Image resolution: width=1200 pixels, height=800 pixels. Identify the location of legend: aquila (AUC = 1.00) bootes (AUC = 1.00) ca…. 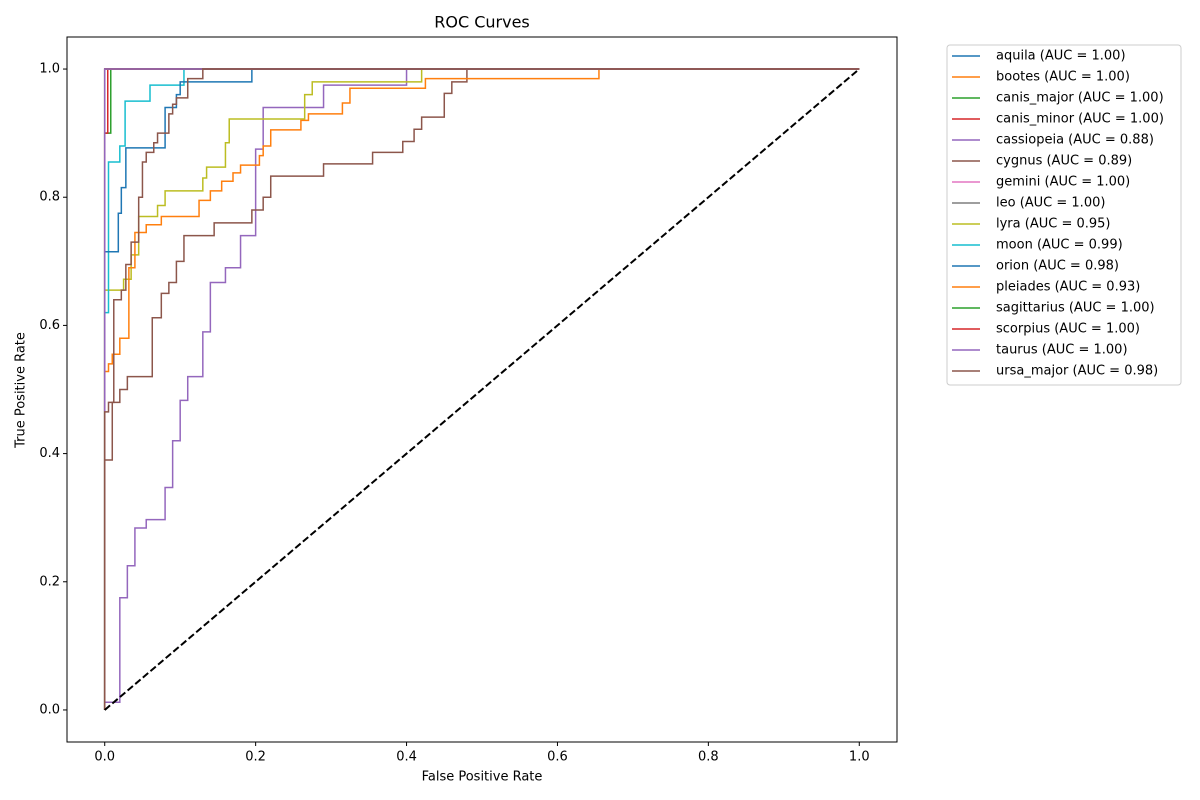
(1064, 215).